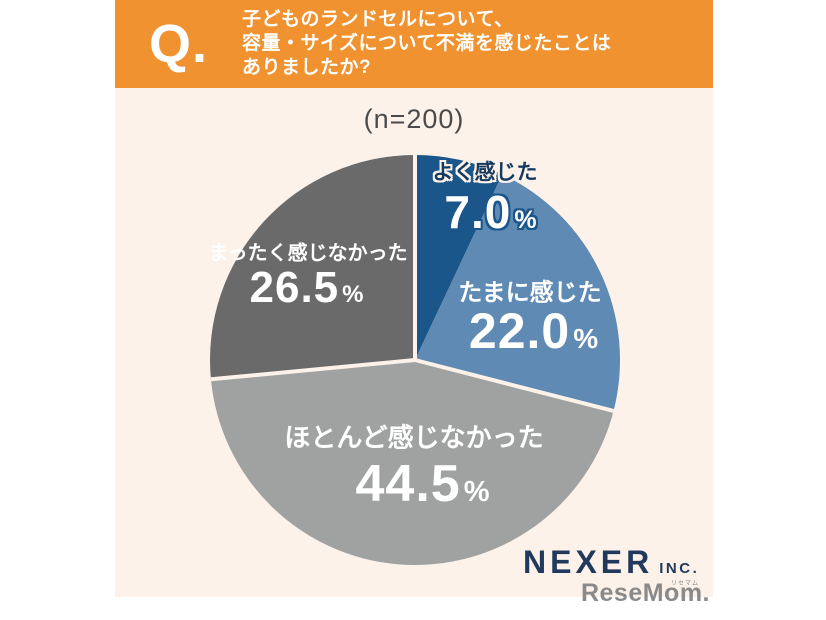  What do you see at coordinates (478, 212) in the screenshot?
I see `slice-value-number: 7.0` at bounding box center [478, 212].